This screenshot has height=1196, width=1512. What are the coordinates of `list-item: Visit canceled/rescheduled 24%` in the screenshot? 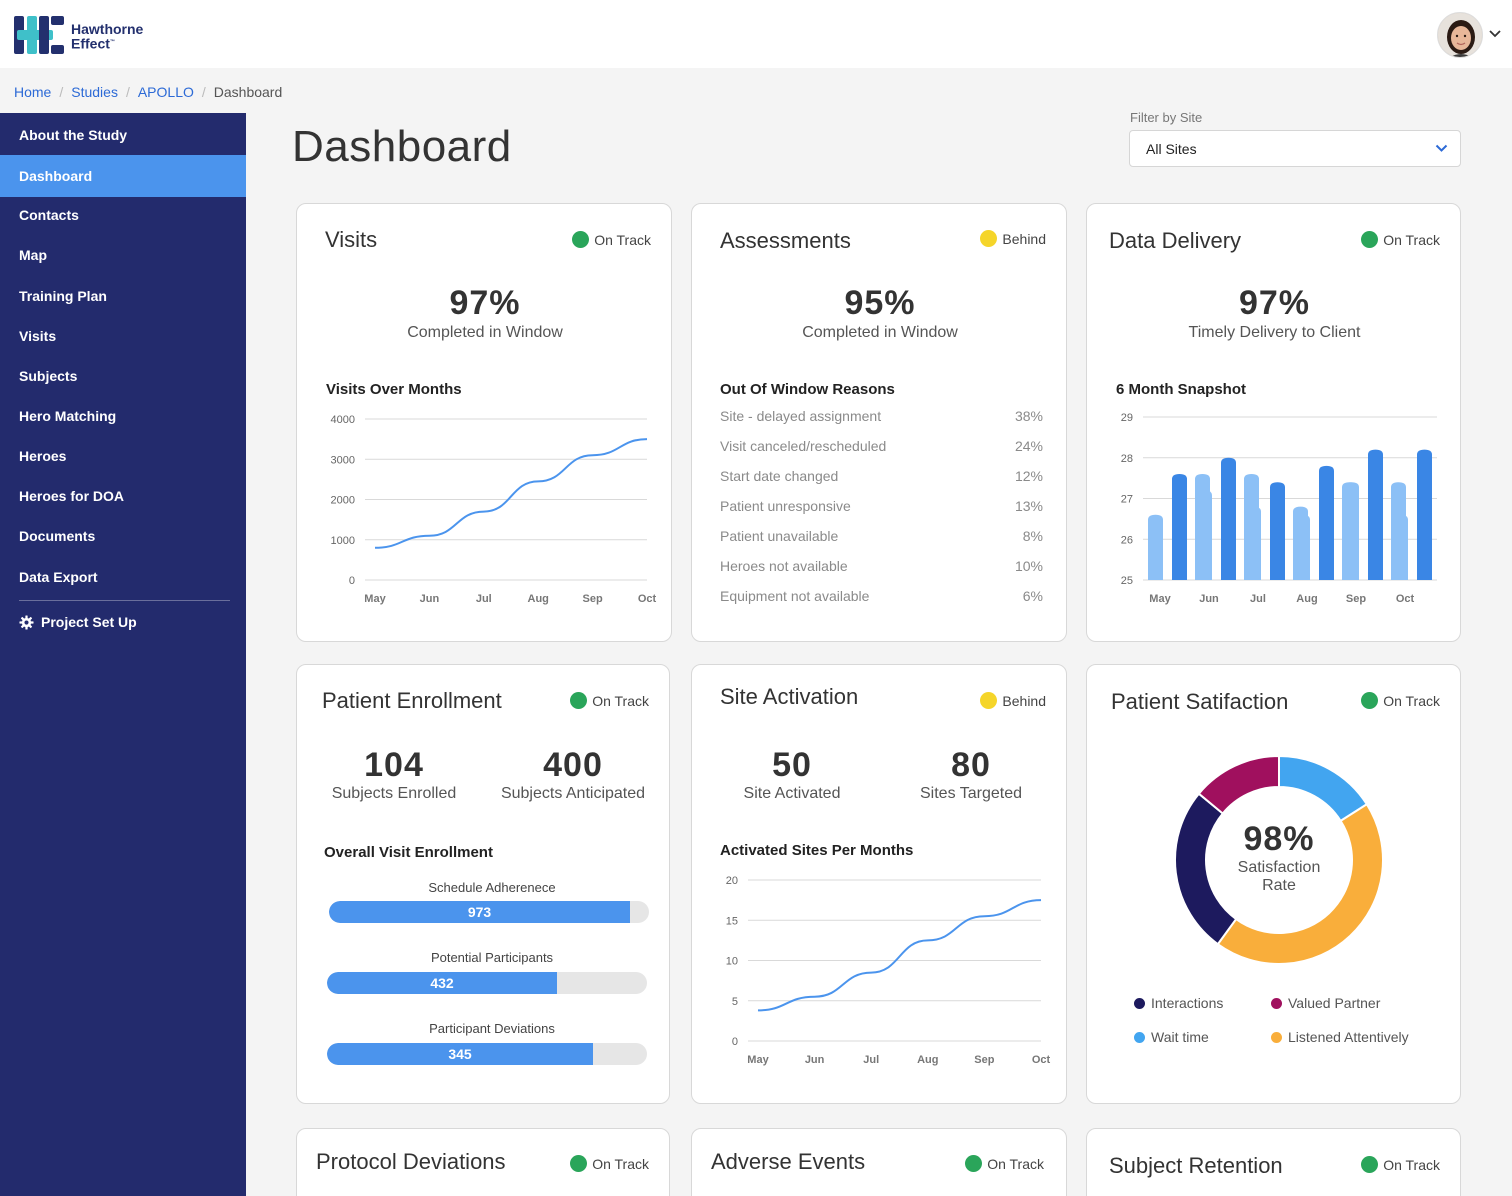 It's located at (881, 453).